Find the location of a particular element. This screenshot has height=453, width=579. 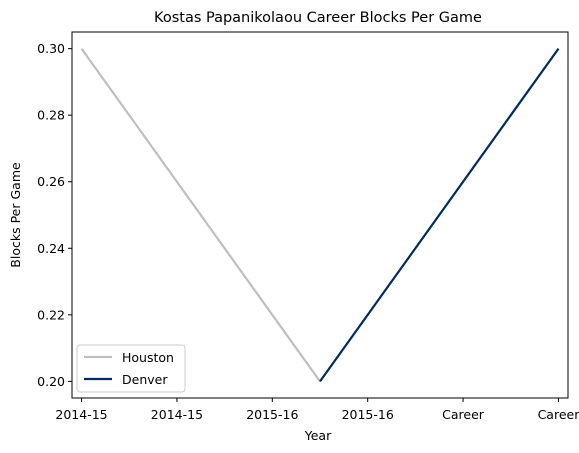

y-tick-label: 0.20 is located at coordinates (51, 381).